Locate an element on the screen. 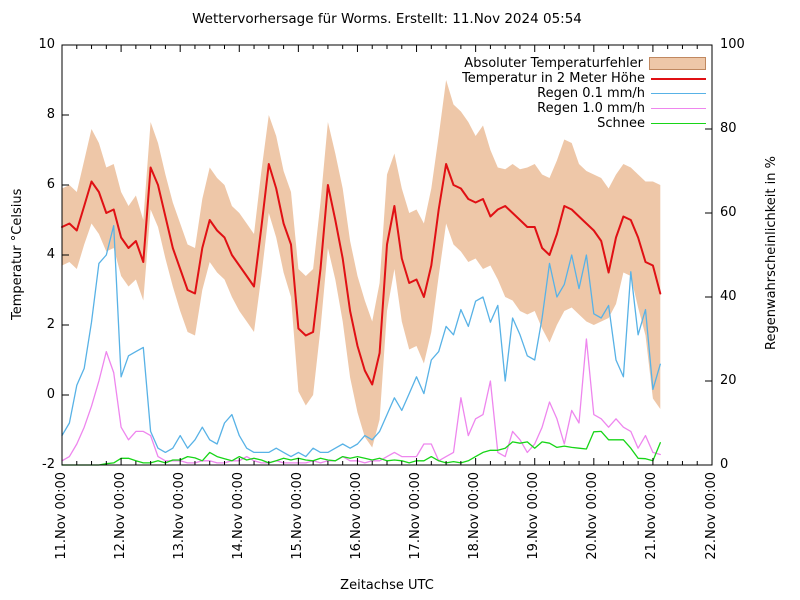 The height and width of the screenshot is (600, 800). x-tick-label: 17.Nov 00:00 is located at coordinates (416, 516).